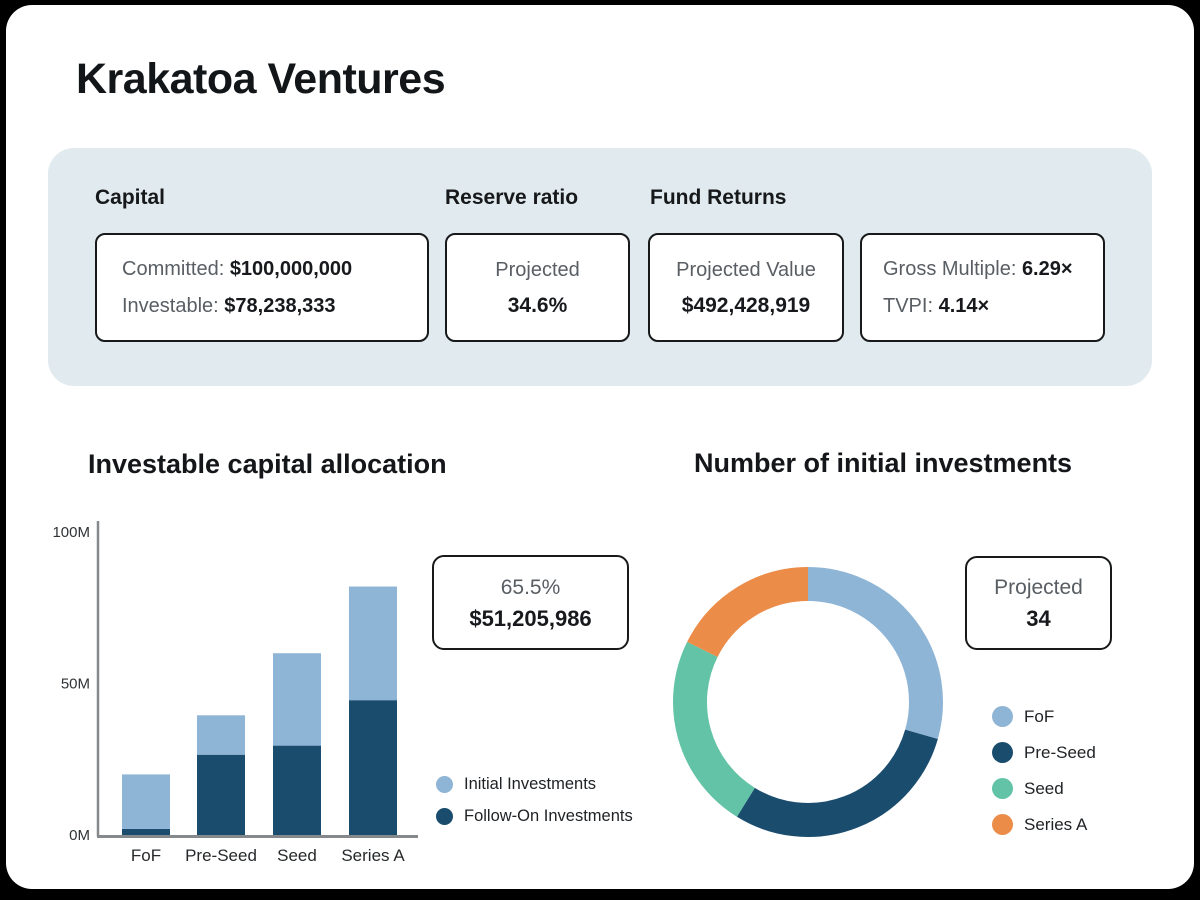  What do you see at coordinates (221, 735) in the screenshot?
I see `bar-Pre-Seed-initial-investments` at bounding box center [221, 735].